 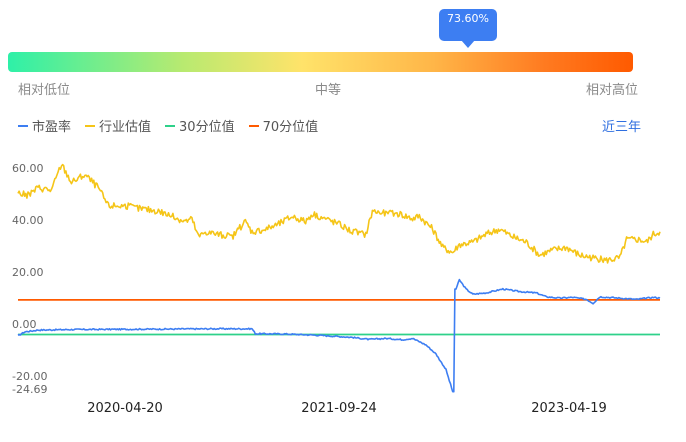 I want to click on y-tick-label: 60.00, so click(x=28, y=168).